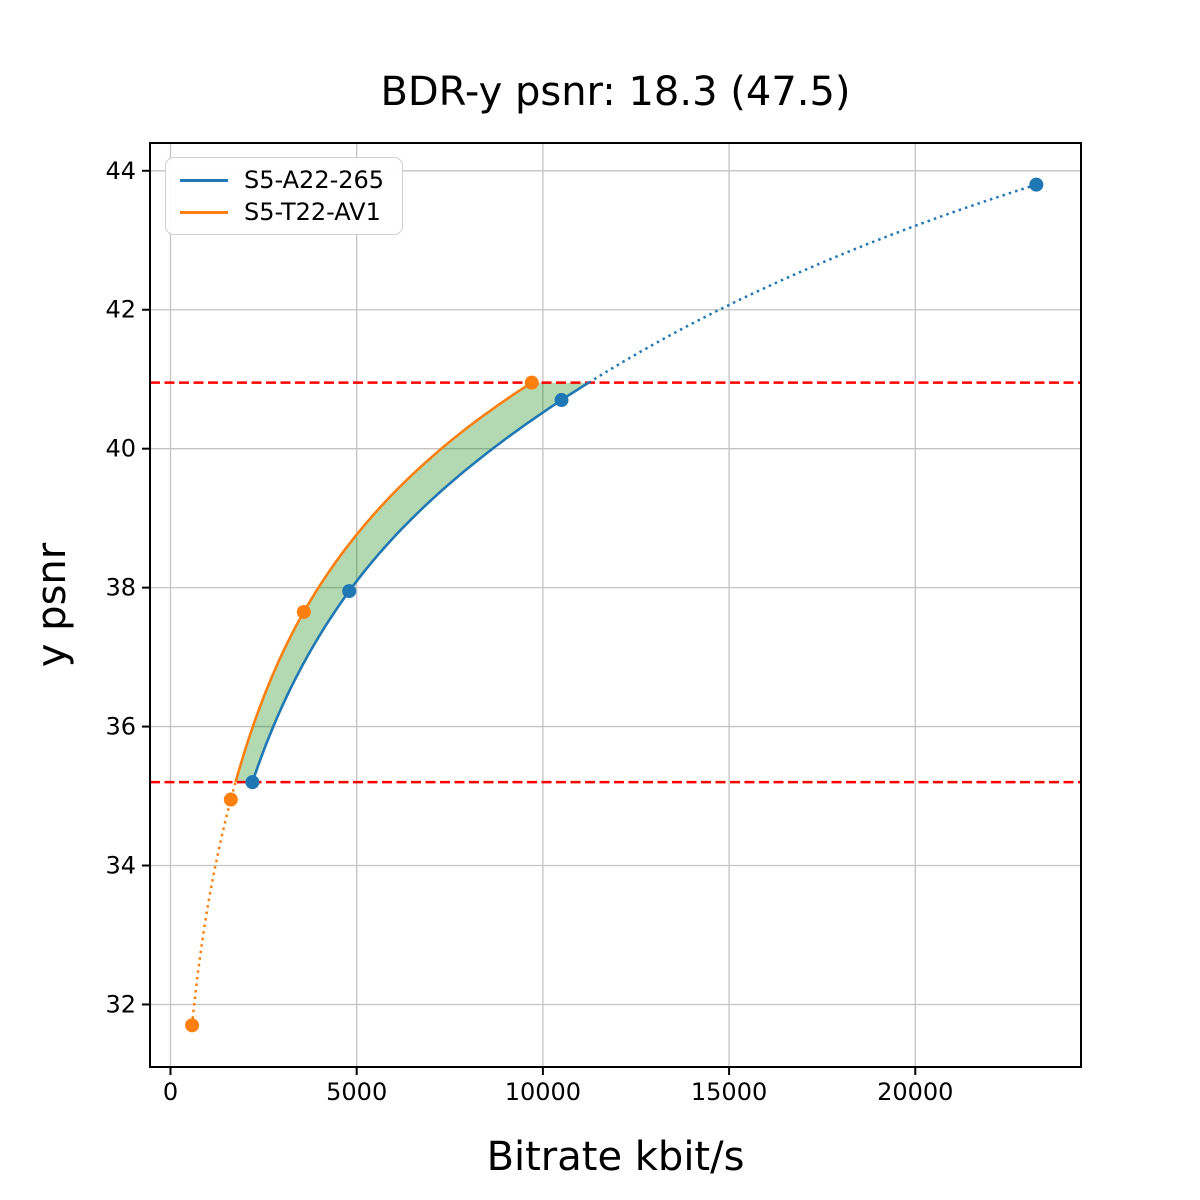 This screenshot has height=1200, width=1200. I want to click on x-tick-label: 15000, so click(729, 1092).